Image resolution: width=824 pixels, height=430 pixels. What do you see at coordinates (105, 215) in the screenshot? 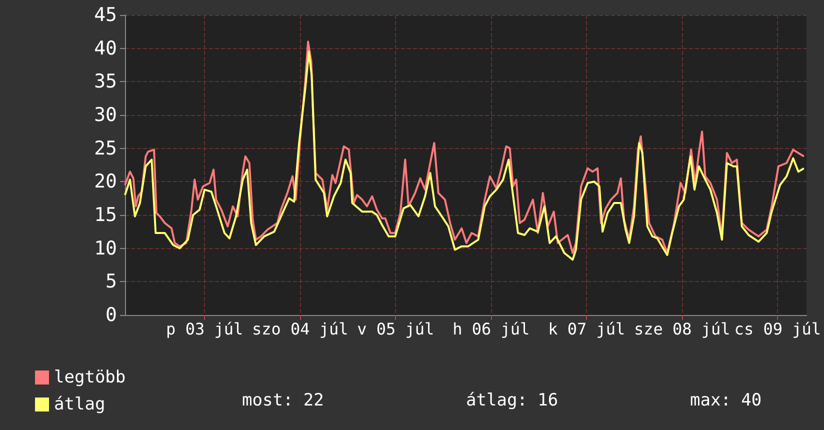
I see `y-tick-label: 15` at bounding box center [105, 215].